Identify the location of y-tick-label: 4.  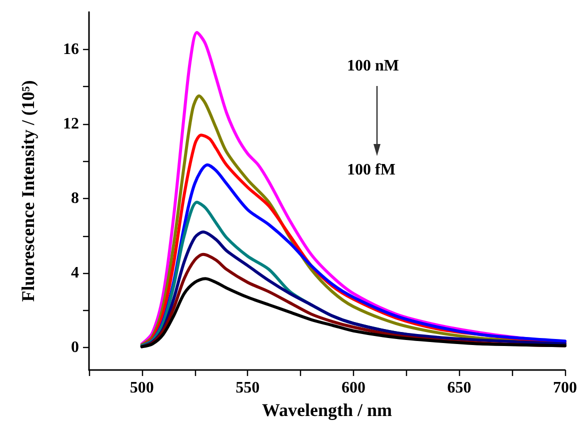
(75, 273).